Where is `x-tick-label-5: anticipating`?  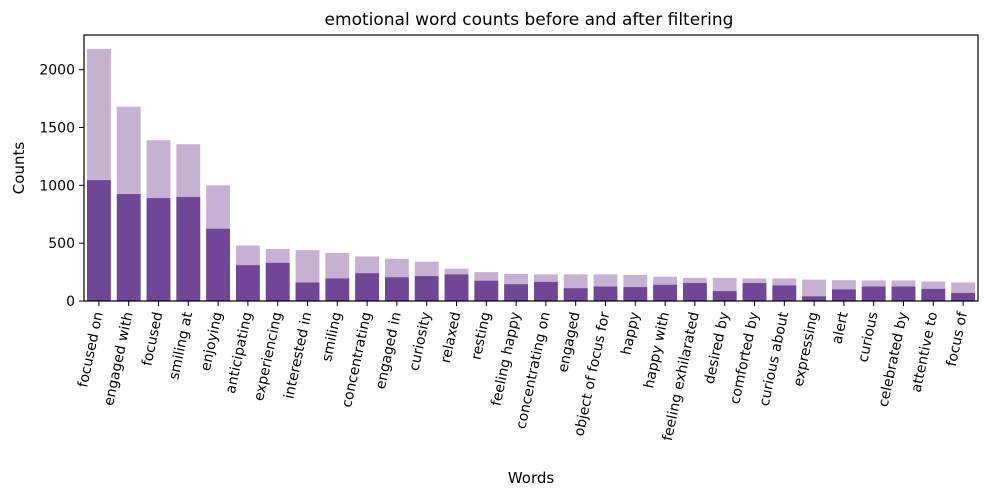
x-tick-label-5: anticipating is located at coordinates (239, 353).